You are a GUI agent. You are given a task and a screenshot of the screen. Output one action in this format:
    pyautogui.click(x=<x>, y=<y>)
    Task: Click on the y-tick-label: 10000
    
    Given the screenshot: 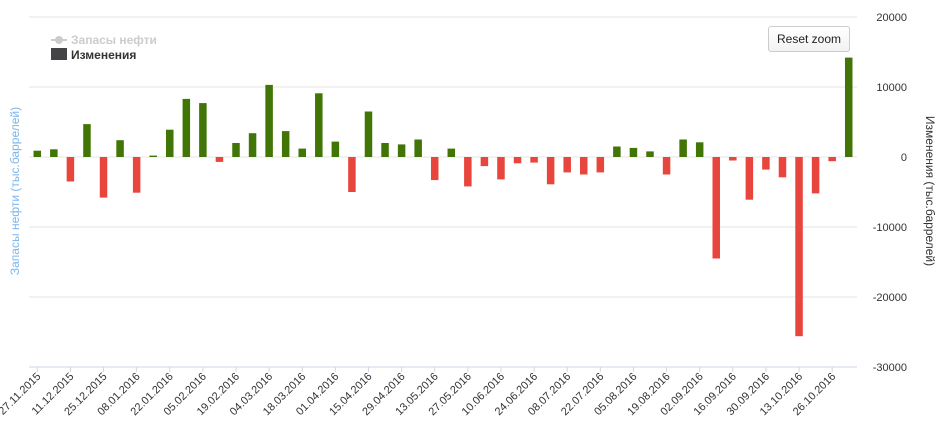 What is the action you would take?
    pyautogui.click(x=891, y=88)
    